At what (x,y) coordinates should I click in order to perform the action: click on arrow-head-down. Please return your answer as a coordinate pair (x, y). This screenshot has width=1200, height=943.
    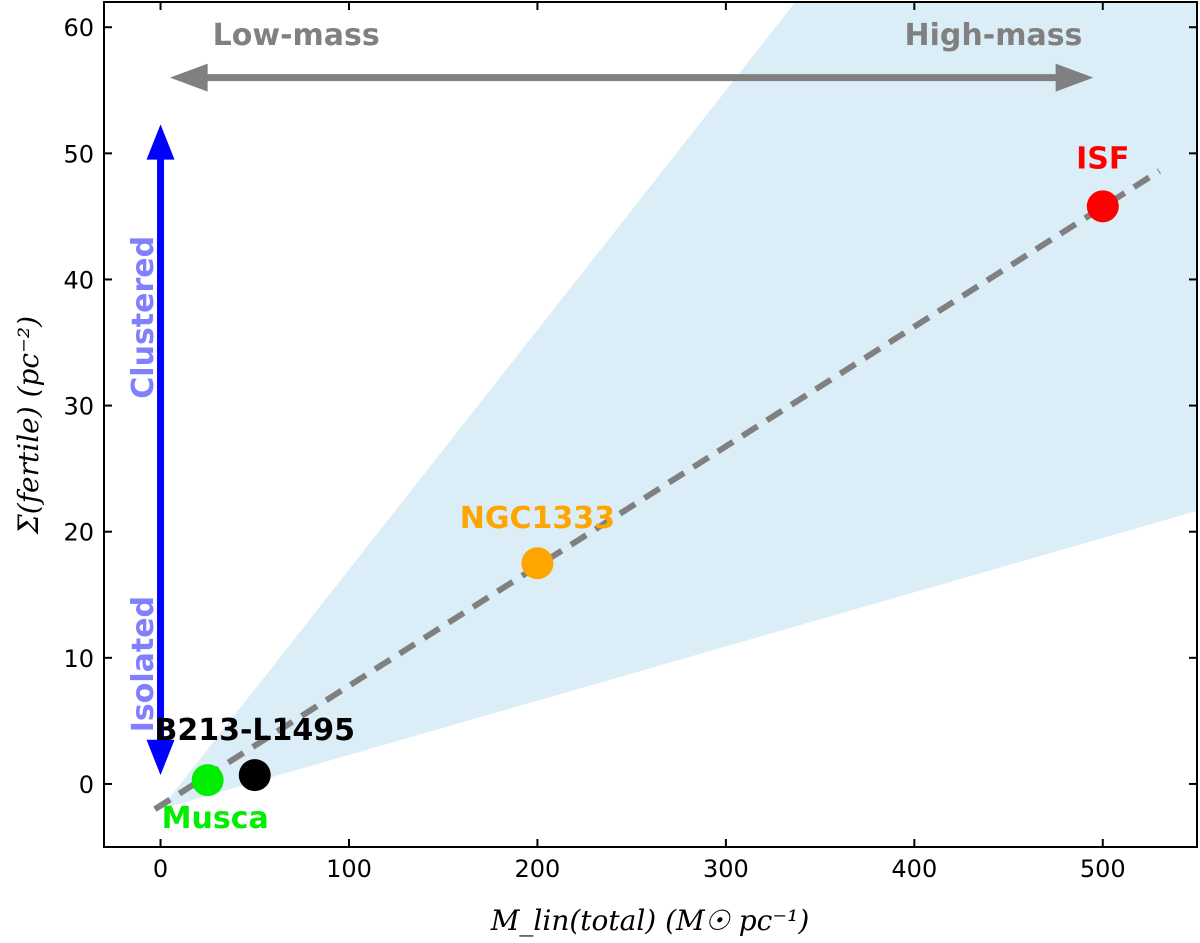
    Looking at the image, I should click on (160, 757).